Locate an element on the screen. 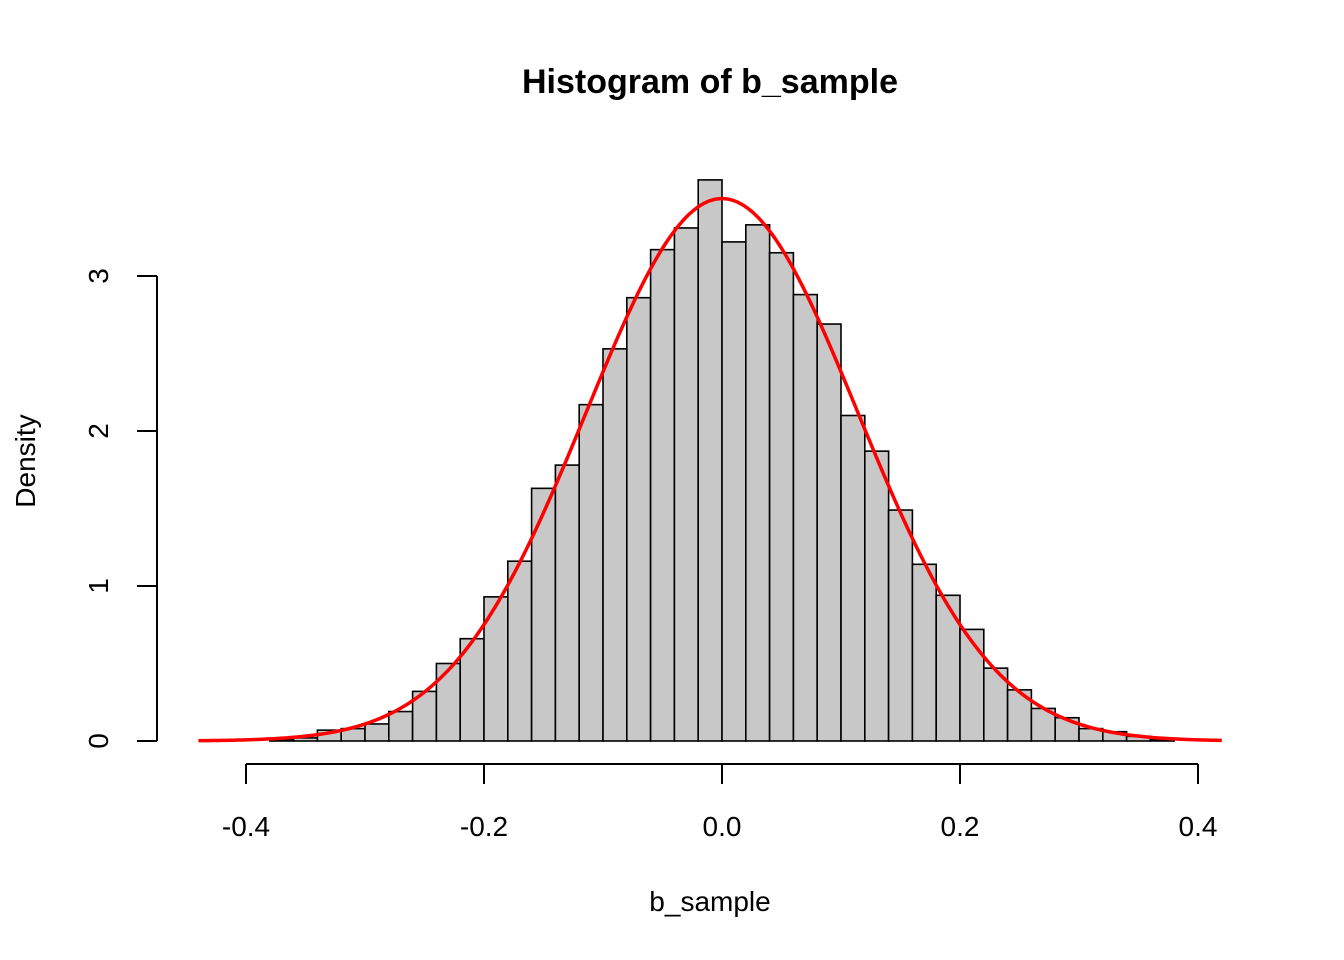  chart-title: Histogram of b_sample is located at coordinates (710, 82).